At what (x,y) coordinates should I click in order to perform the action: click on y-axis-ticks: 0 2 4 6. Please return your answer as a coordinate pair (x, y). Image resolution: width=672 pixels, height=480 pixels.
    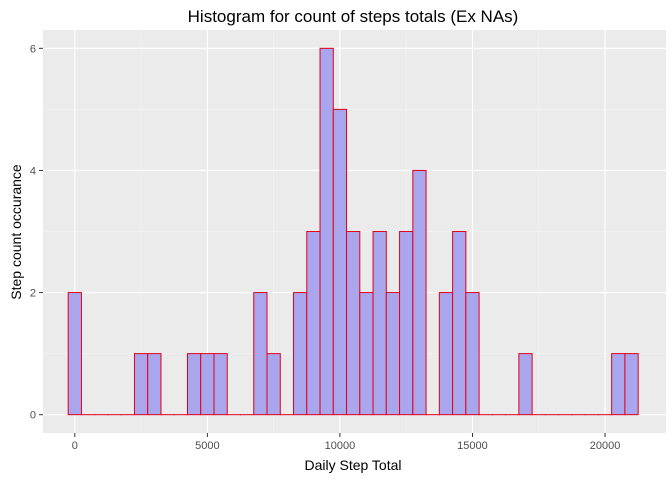
    Looking at the image, I should click on (36, 232).